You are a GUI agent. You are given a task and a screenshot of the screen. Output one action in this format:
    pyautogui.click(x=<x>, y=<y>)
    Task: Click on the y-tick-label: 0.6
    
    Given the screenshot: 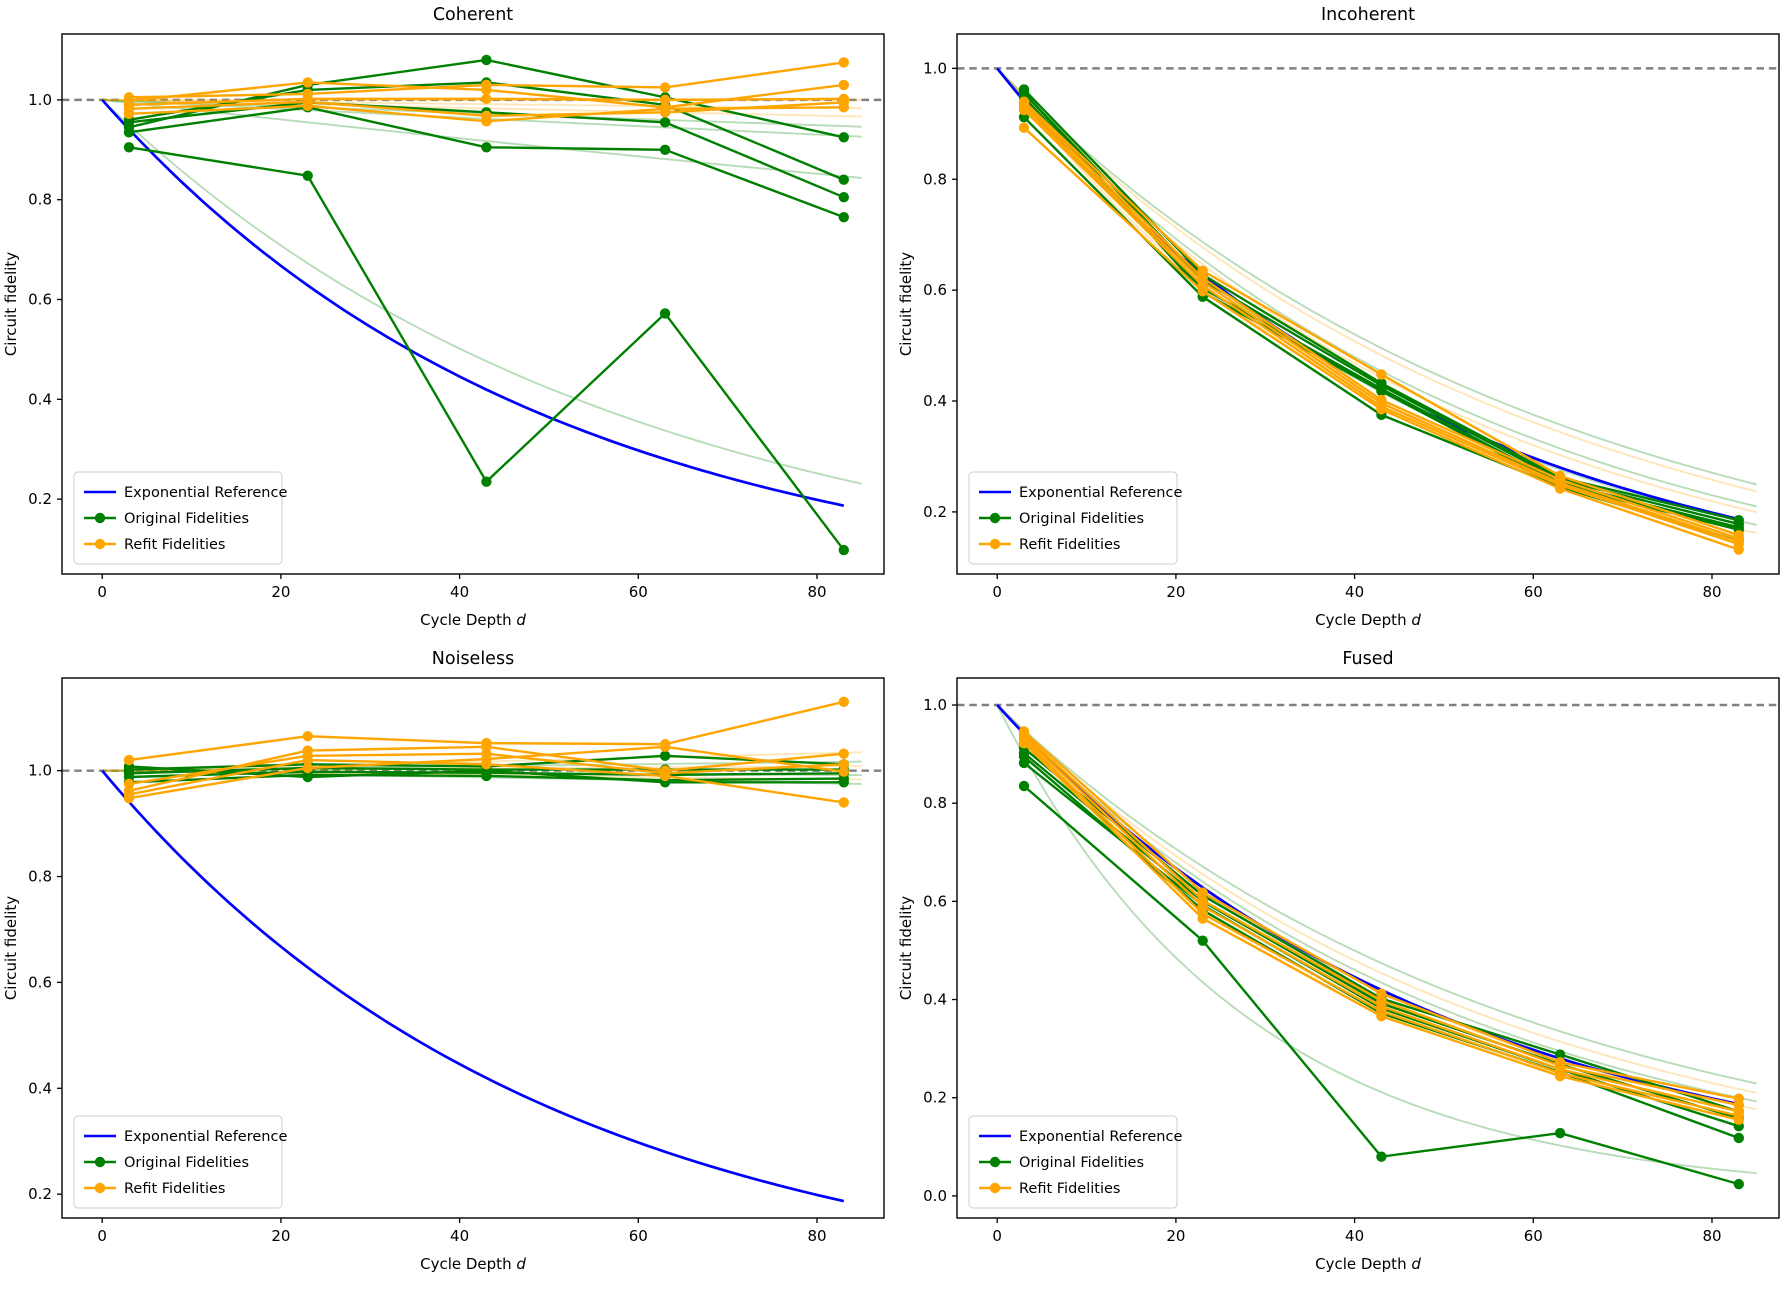 What is the action you would take?
    pyautogui.click(x=935, y=290)
    